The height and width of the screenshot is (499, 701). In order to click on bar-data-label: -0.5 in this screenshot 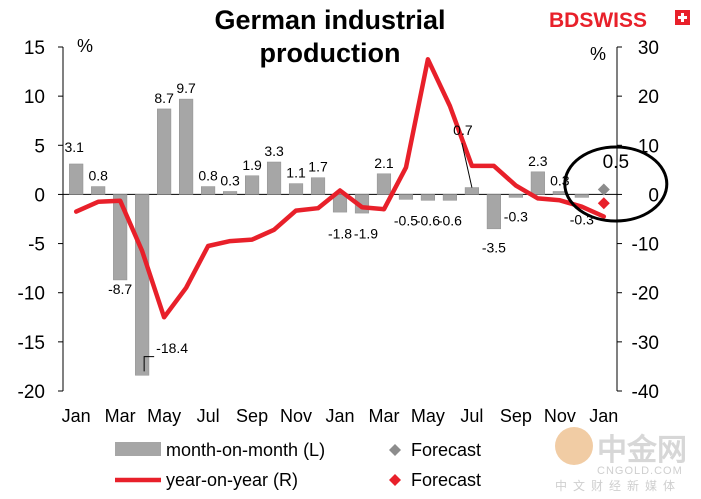, I will do `click(406, 220)`.